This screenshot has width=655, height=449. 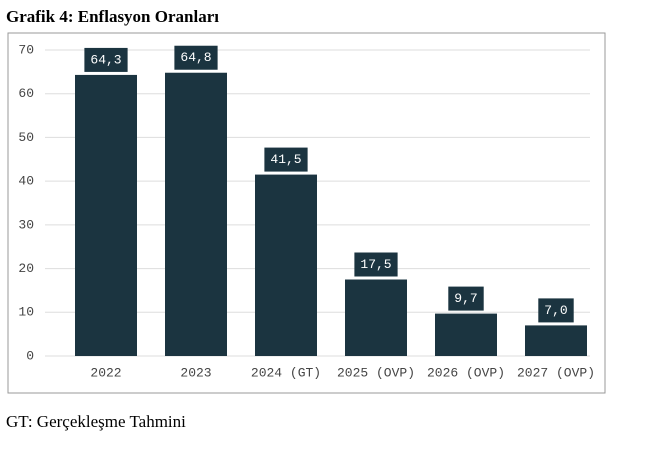 What do you see at coordinates (112, 16) in the screenshot?
I see `chart-title: Grafik 4: Enflasyon Oranları` at bounding box center [112, 16].